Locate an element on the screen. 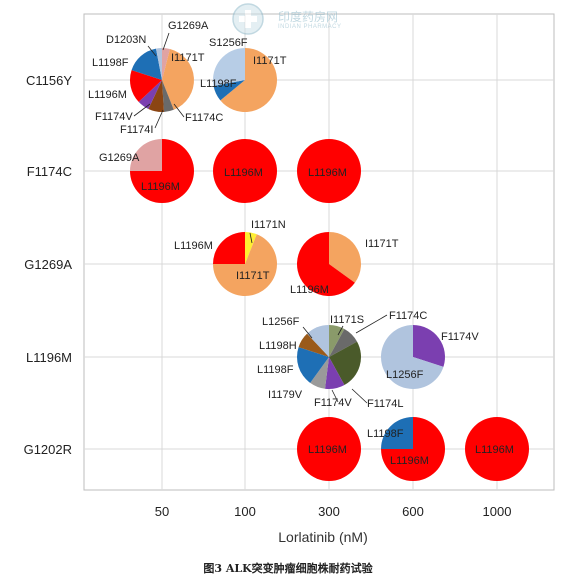  y-tick-label: F1174C is located at coordinates (49, 171).